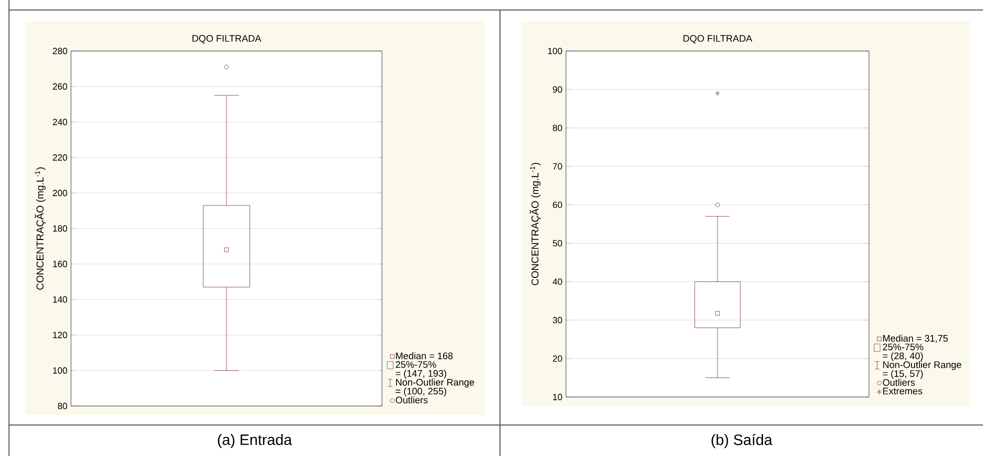 This screenshot has height=456, width=983. Describe the element at coordinates (60, 335) in the screenshot. I see `y-tick-label: 120` at that location.